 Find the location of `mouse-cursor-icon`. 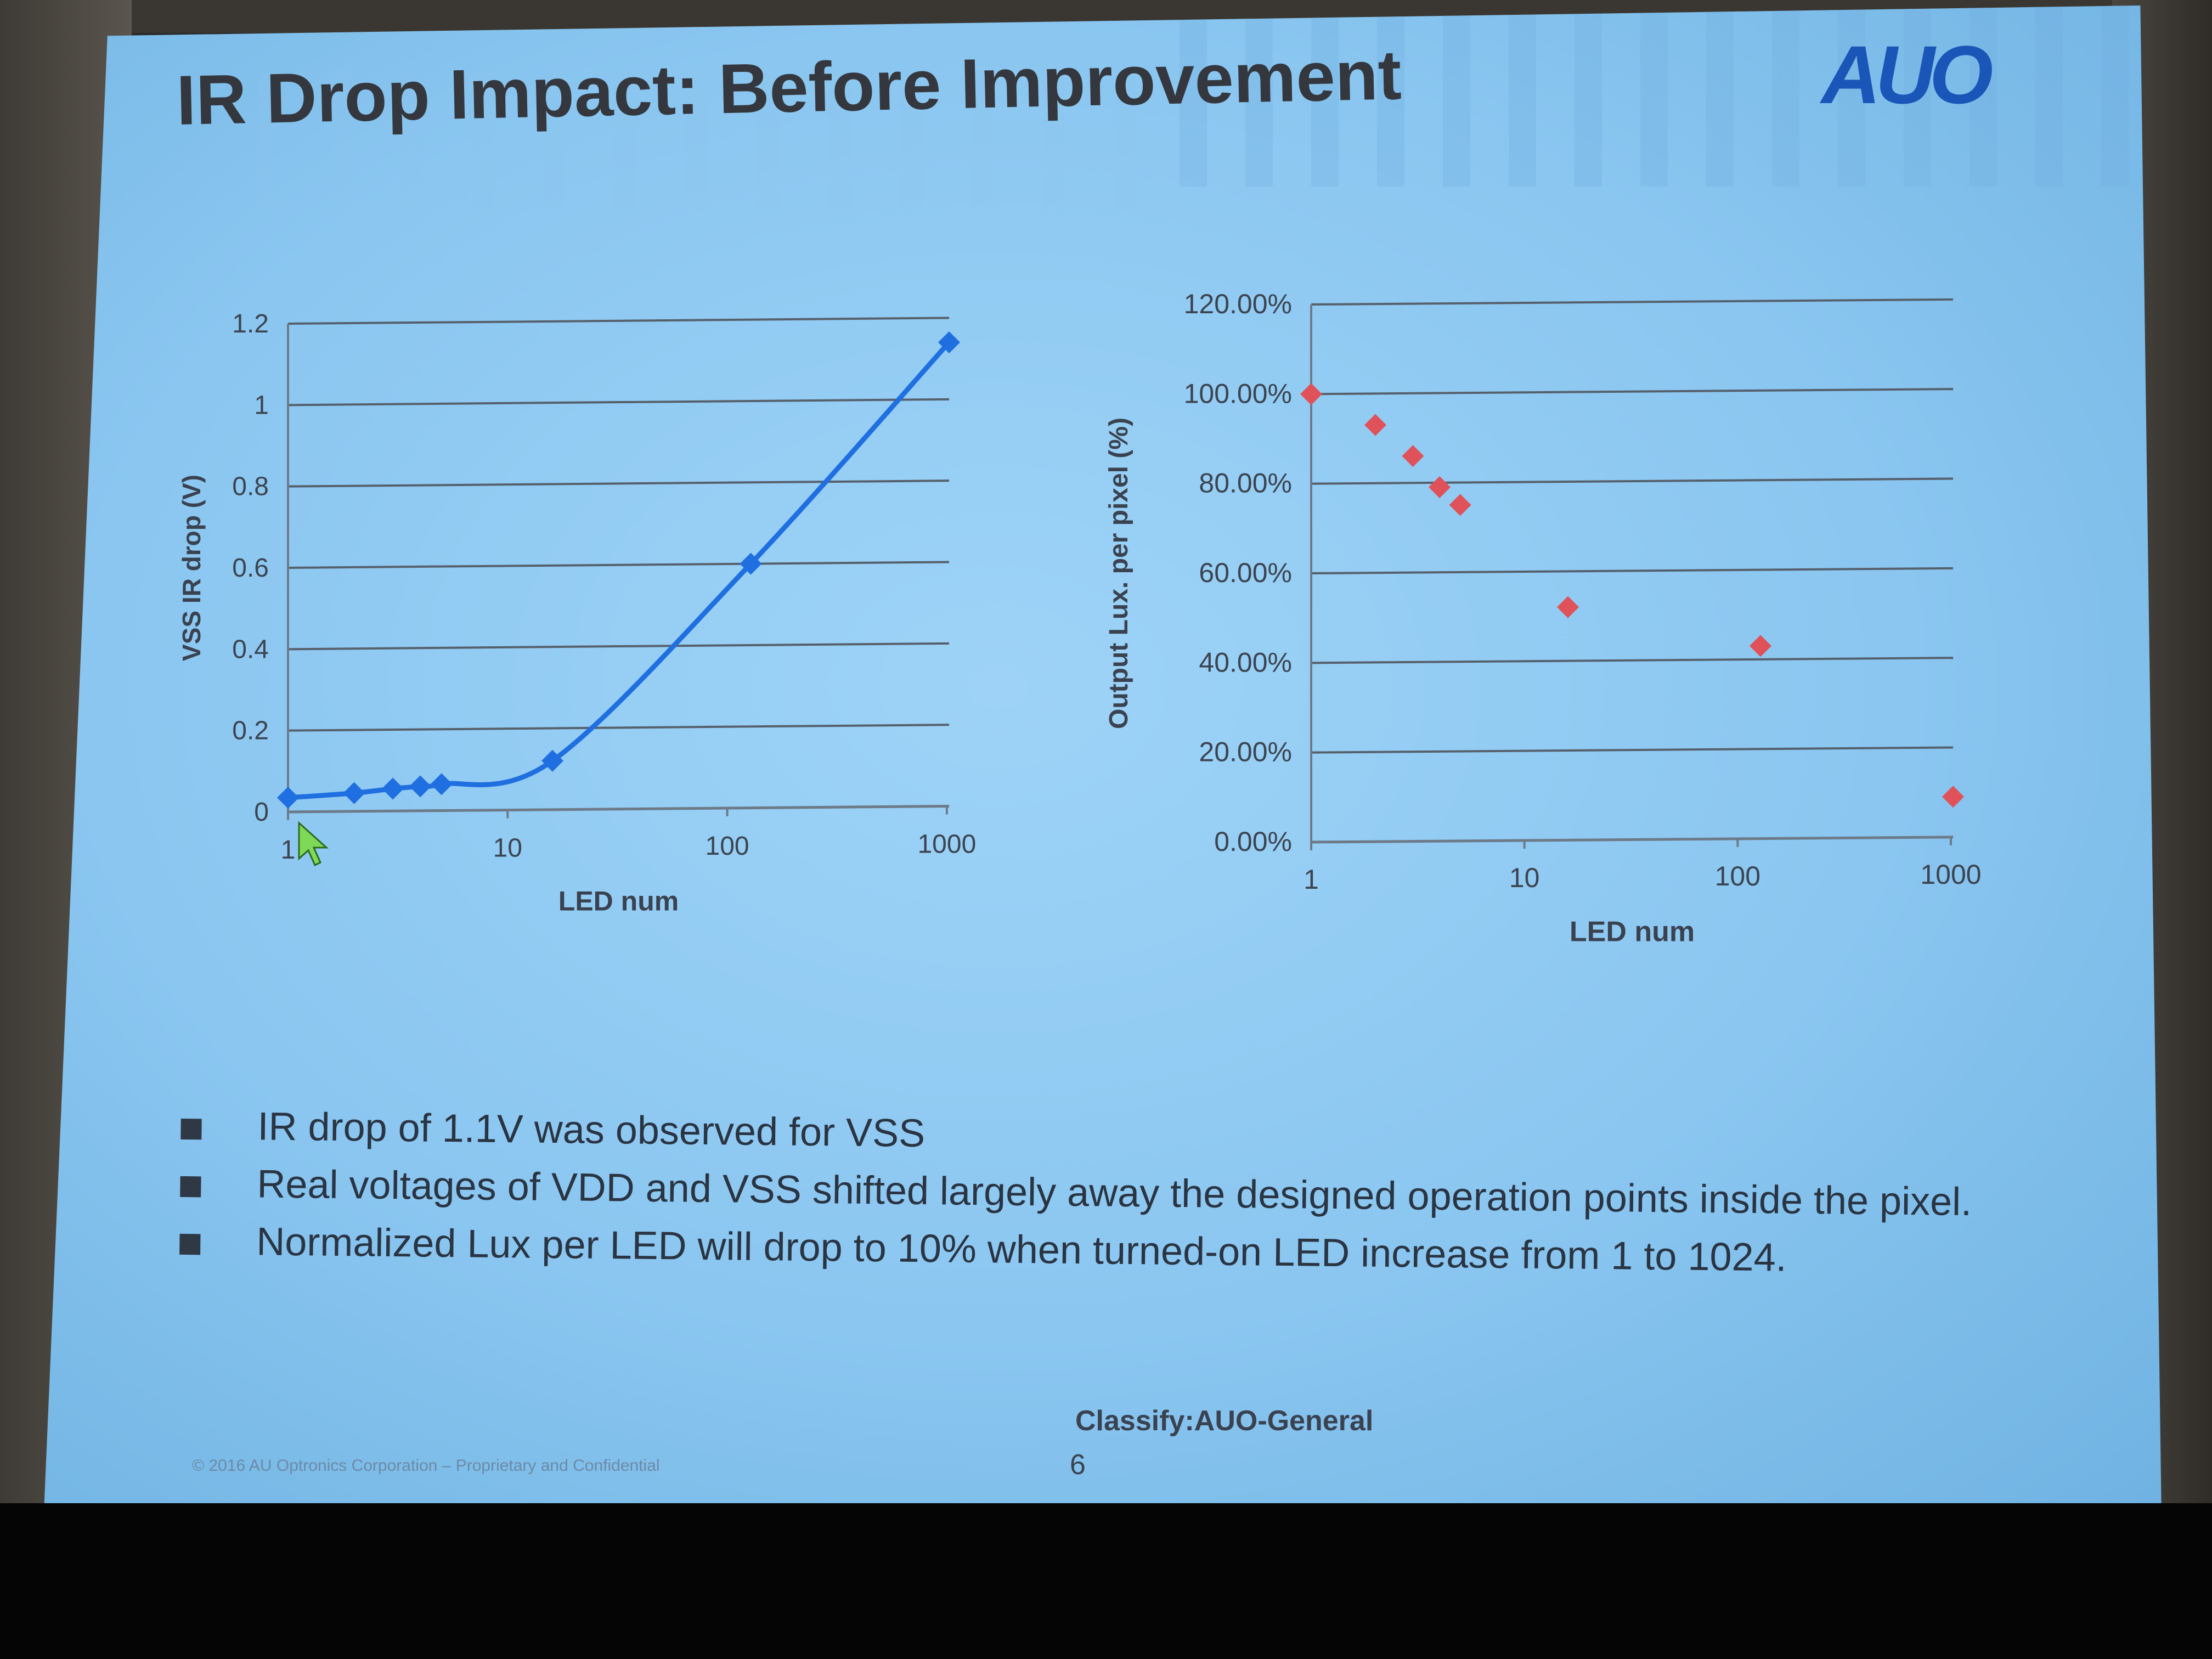

mouse-cursor-icon is located at coordinates (313, 844).